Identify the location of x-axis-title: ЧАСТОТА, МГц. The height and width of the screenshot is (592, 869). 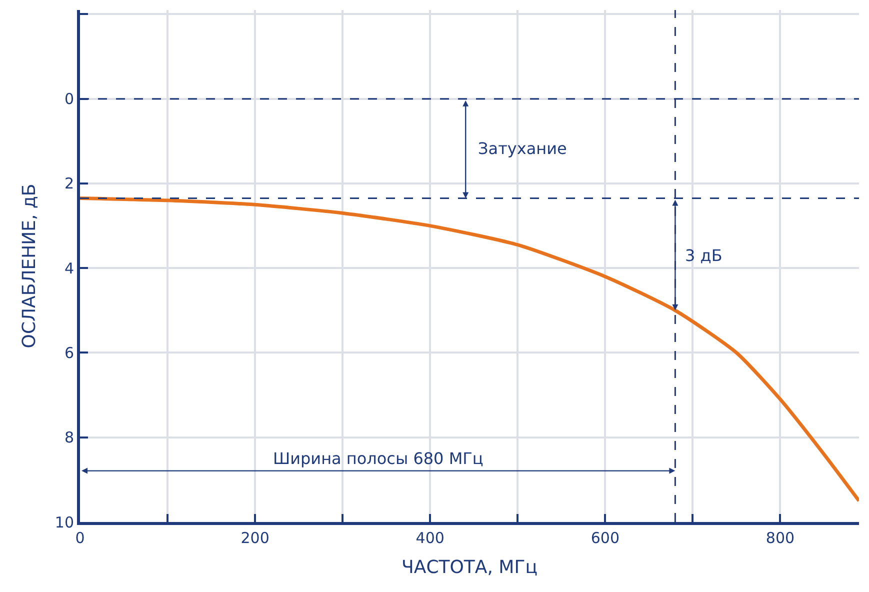
(470, 567).